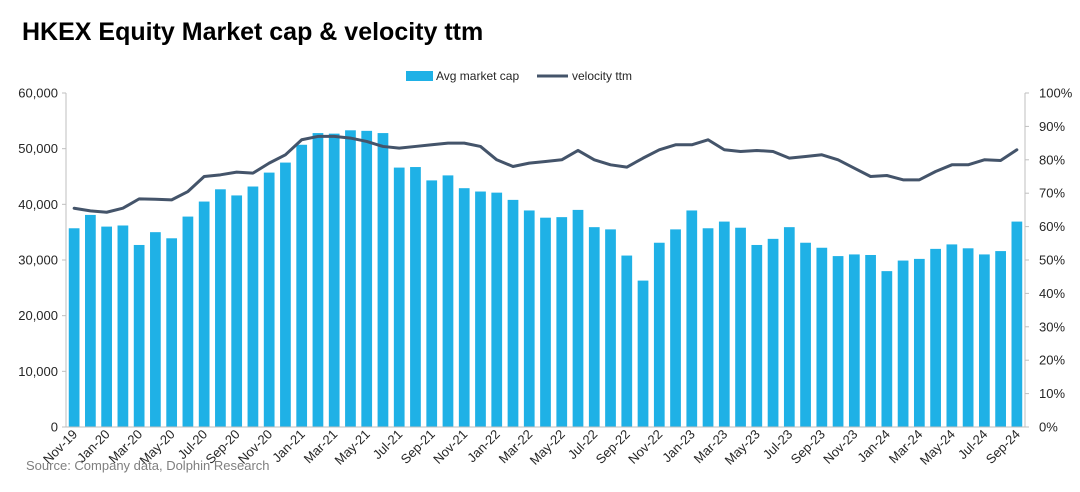  I want to click on y-left-tick-label: 60,000, so click(38, 93).